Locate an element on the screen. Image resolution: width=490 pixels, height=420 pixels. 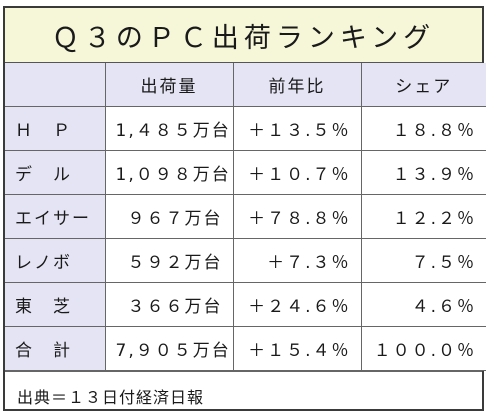
shipments-cell: 7,９０５万台 is located at coordinates (169, 348).